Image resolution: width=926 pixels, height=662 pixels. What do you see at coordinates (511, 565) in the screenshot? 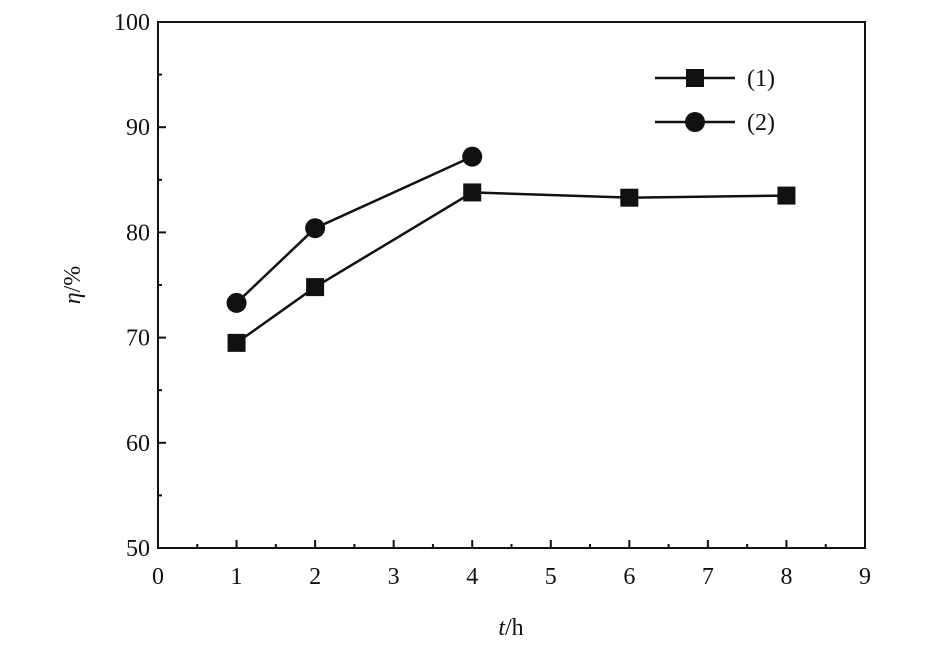
I see `x-axis-ticks: 0 1 2 3 4 5 6 7 8 9` at bounding box center [511, 565].